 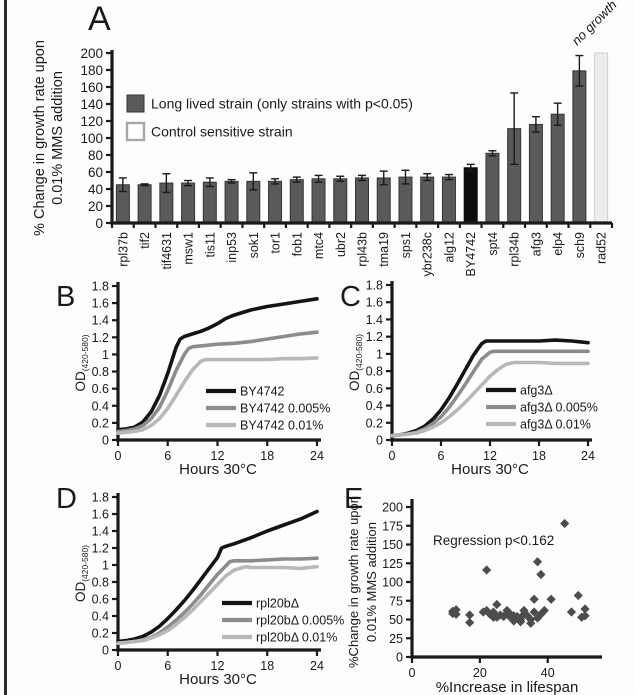 I want to click on legend-label: rpl20bΔ 0.01%, so click(x=296, y=637).